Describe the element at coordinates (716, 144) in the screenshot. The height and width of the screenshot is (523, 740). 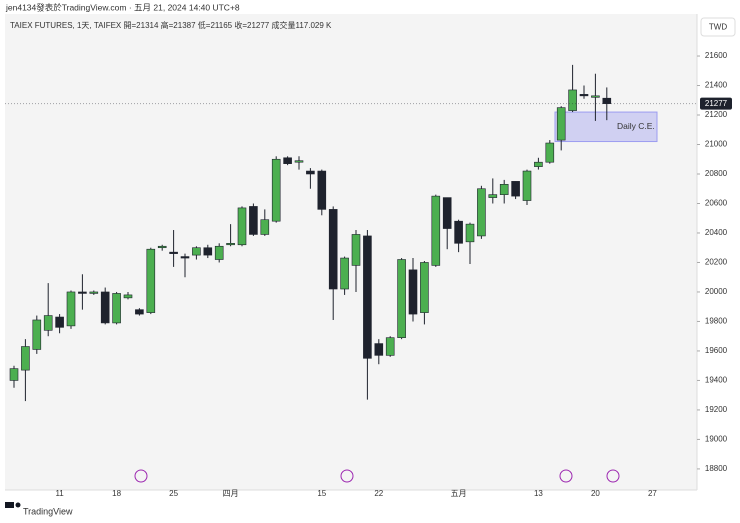
I see `y-tick-label: 21000` at that location.